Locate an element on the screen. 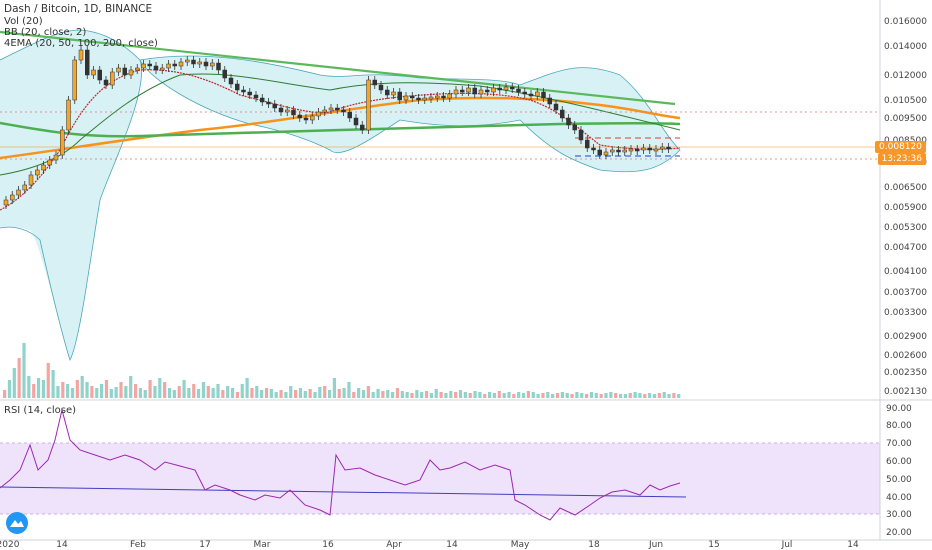 The image size is (932, 550). ema-50-line is located at coordinates (340, 124).